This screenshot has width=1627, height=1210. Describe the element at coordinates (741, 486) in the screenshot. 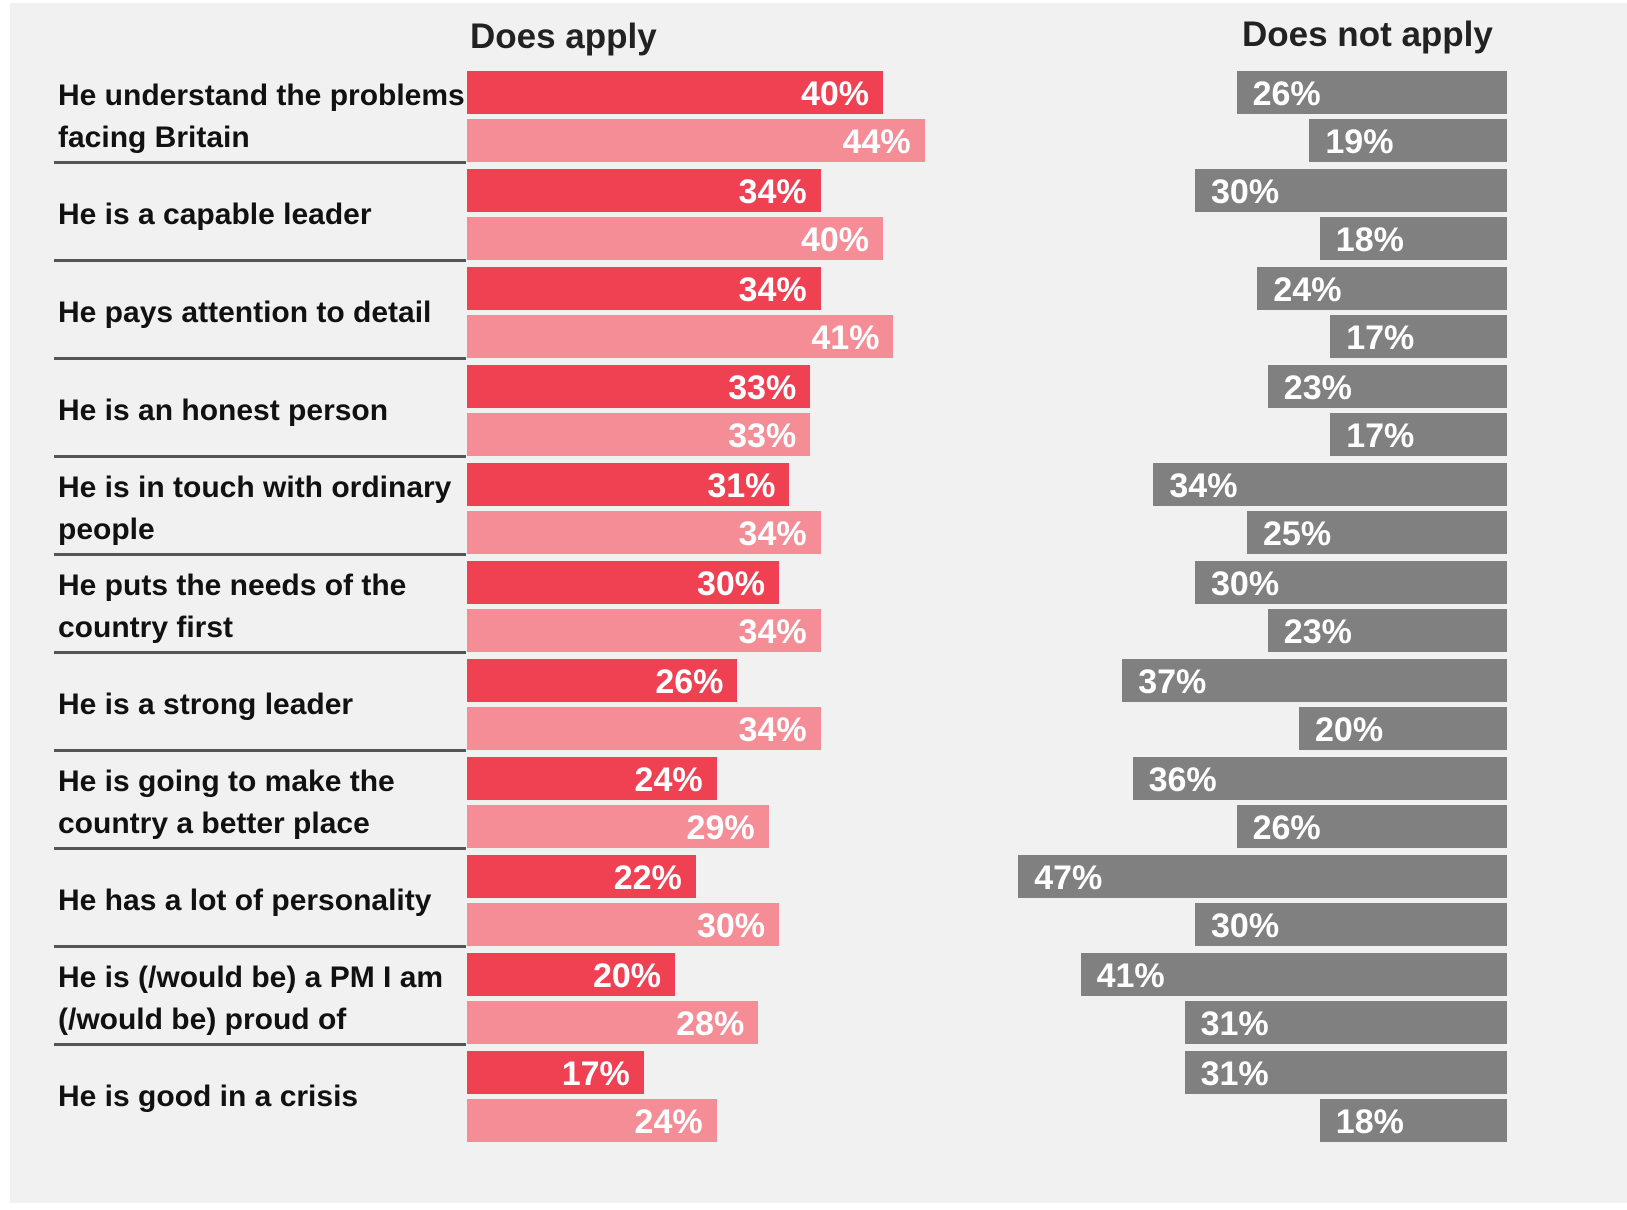

I see `does-apply-value-label: 31%` at that location.